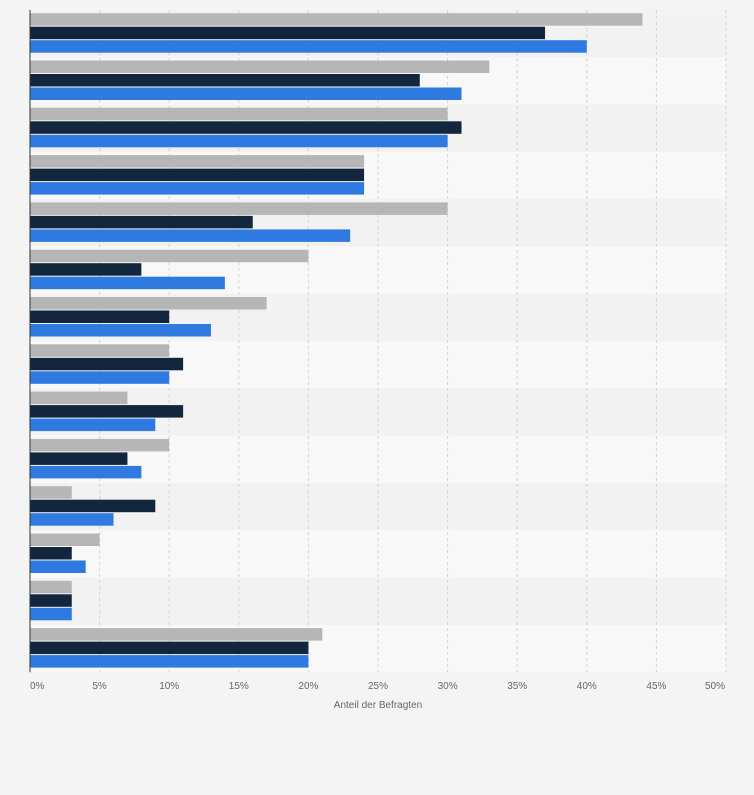  I want to click on x-tick-labels: 0% 5% 10% 15% 20% 25% 30% 35% 40% 45% 50%, so click(377, 686).